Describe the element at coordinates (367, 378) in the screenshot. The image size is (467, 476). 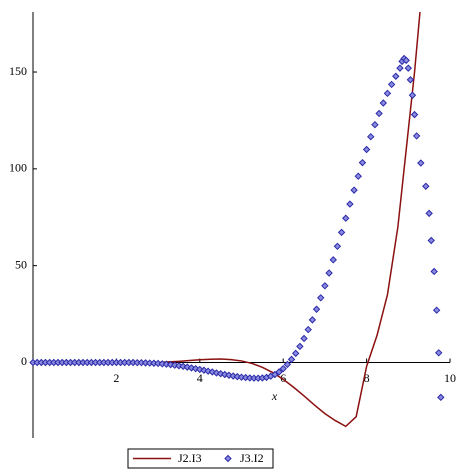
I see `x-tick-label: 8` at that location.